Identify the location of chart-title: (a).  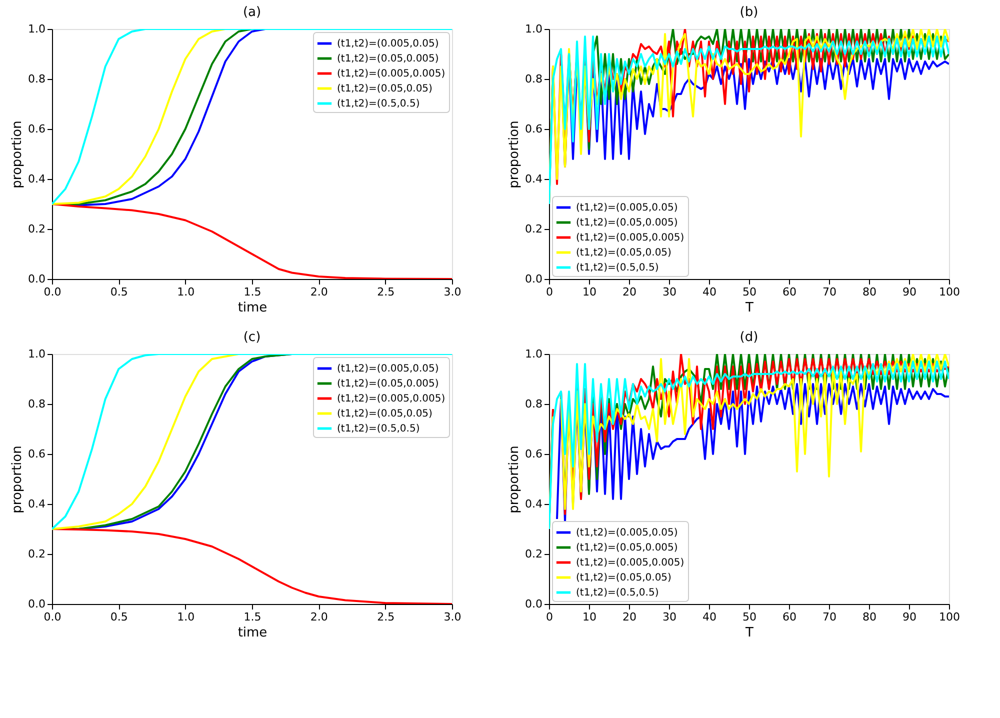
(252, 12).